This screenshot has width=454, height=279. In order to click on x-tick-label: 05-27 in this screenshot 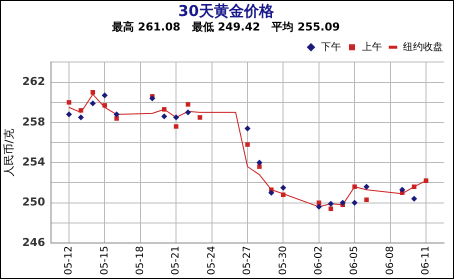, I will do `click(248, 261)`.